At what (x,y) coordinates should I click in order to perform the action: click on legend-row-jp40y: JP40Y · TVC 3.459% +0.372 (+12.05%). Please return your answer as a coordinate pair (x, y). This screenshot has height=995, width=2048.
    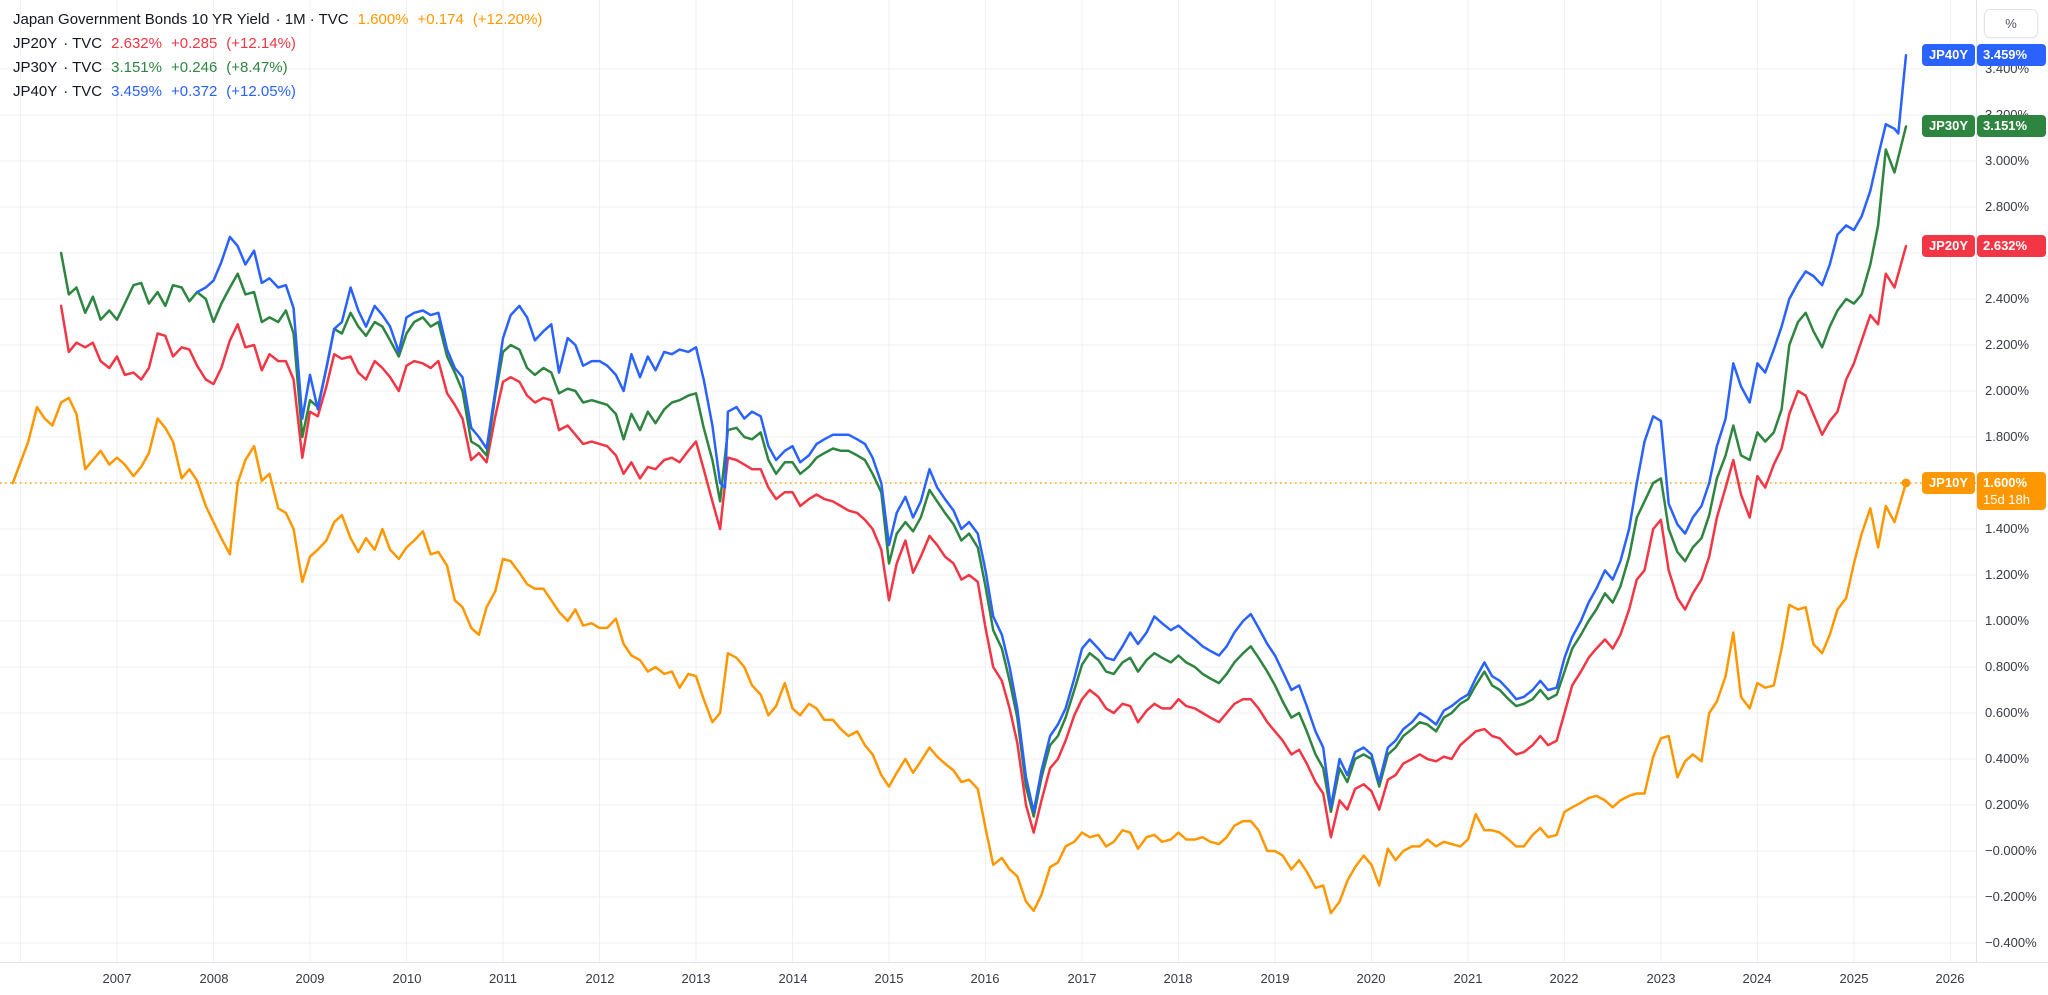
    Looking at the image, I should click on (277, 91).